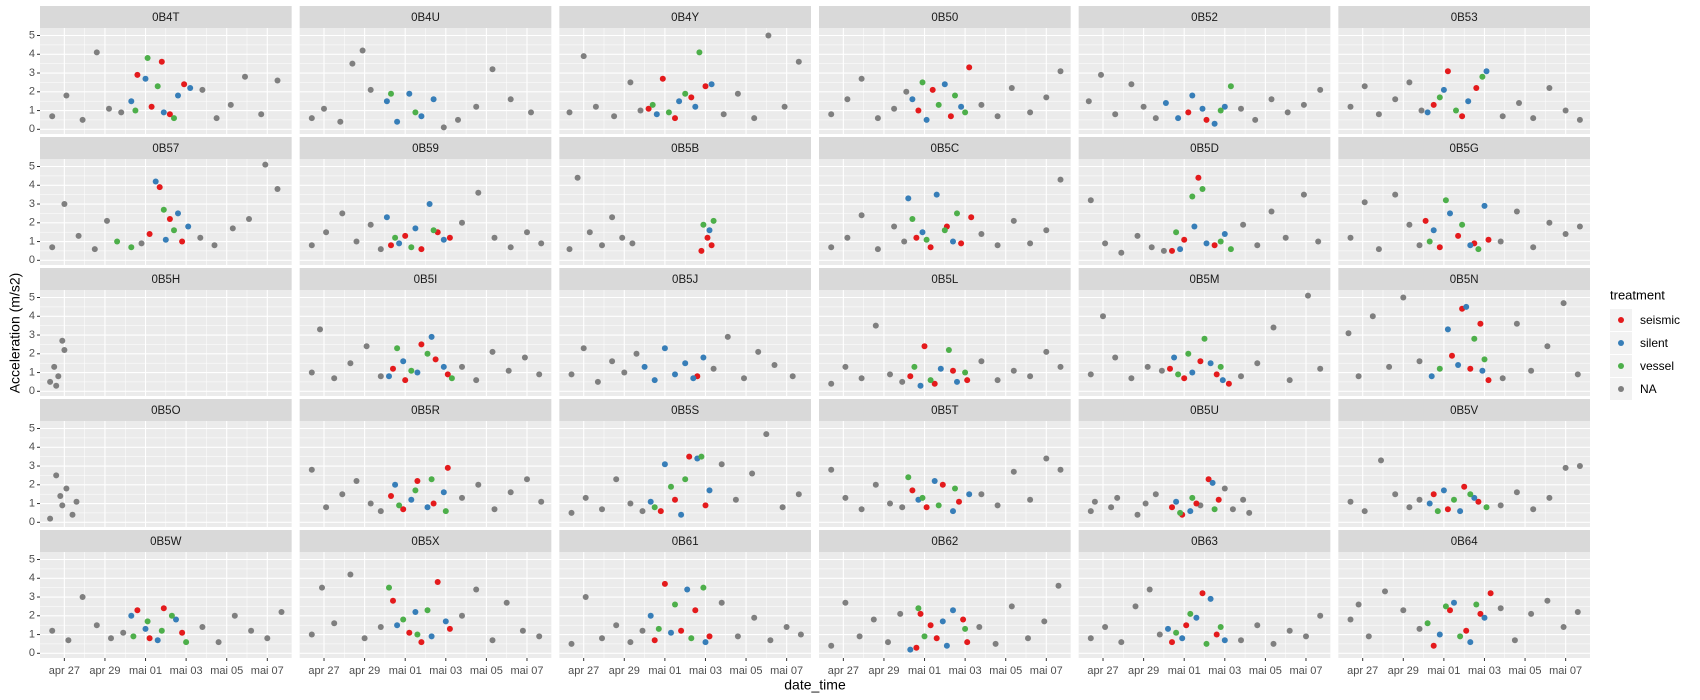 This screenshot has height=700, width=1700. I want to click on legend-label: NA, so click(1648, 389).